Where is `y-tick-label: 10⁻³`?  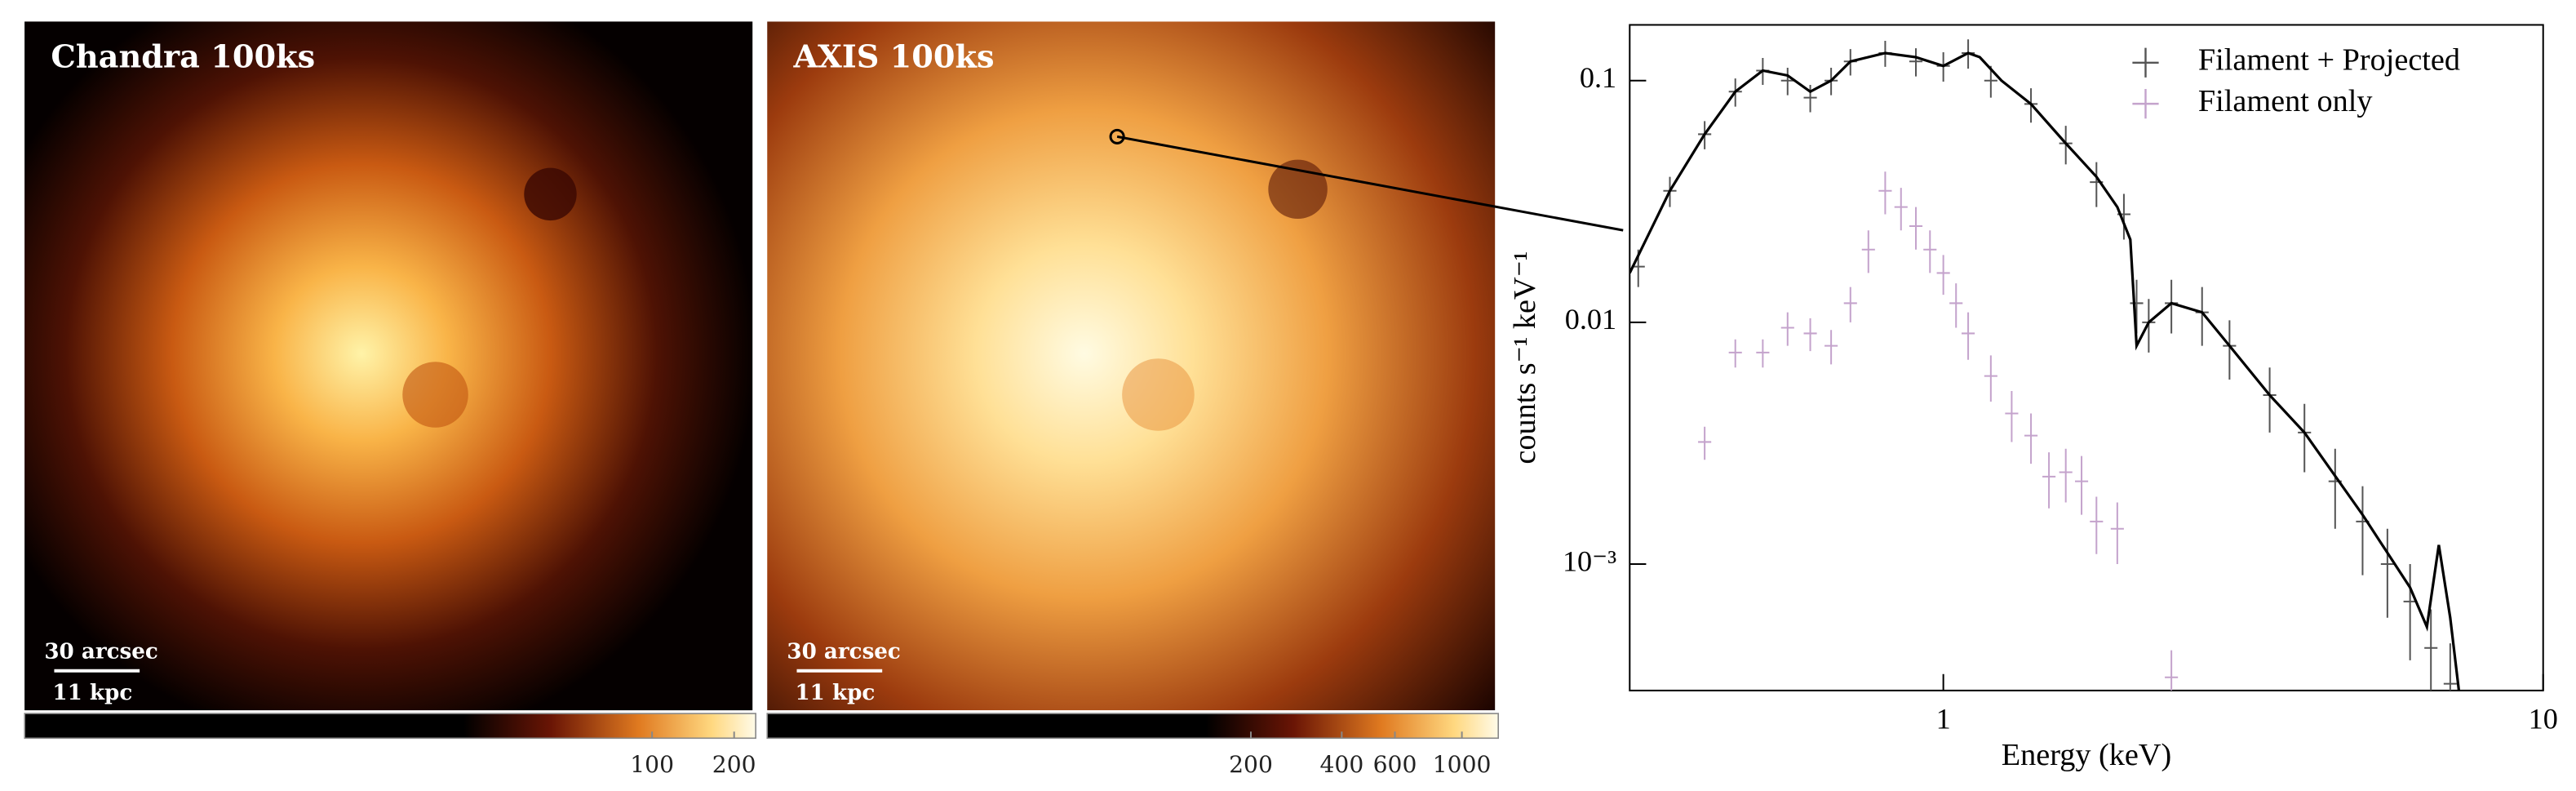
y-tick-label: 10⁻³ is located at coordinates (1589, 560).